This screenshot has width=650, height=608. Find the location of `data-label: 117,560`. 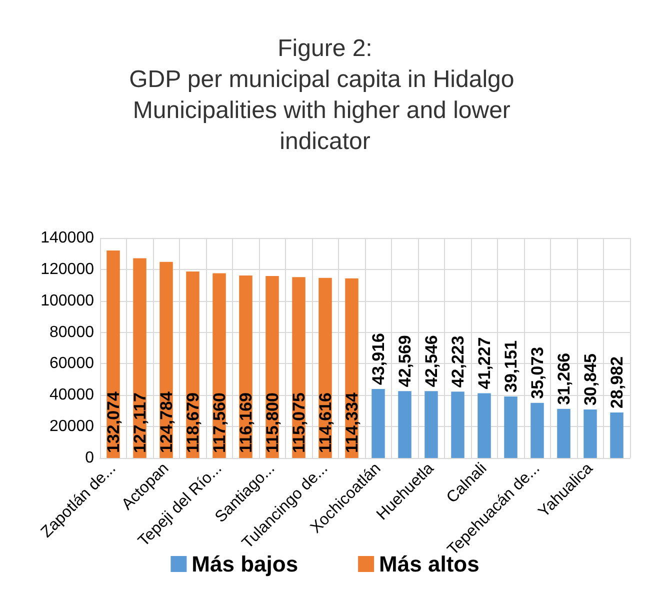

data-label: 117,560 is located at coordinates (219, 422).